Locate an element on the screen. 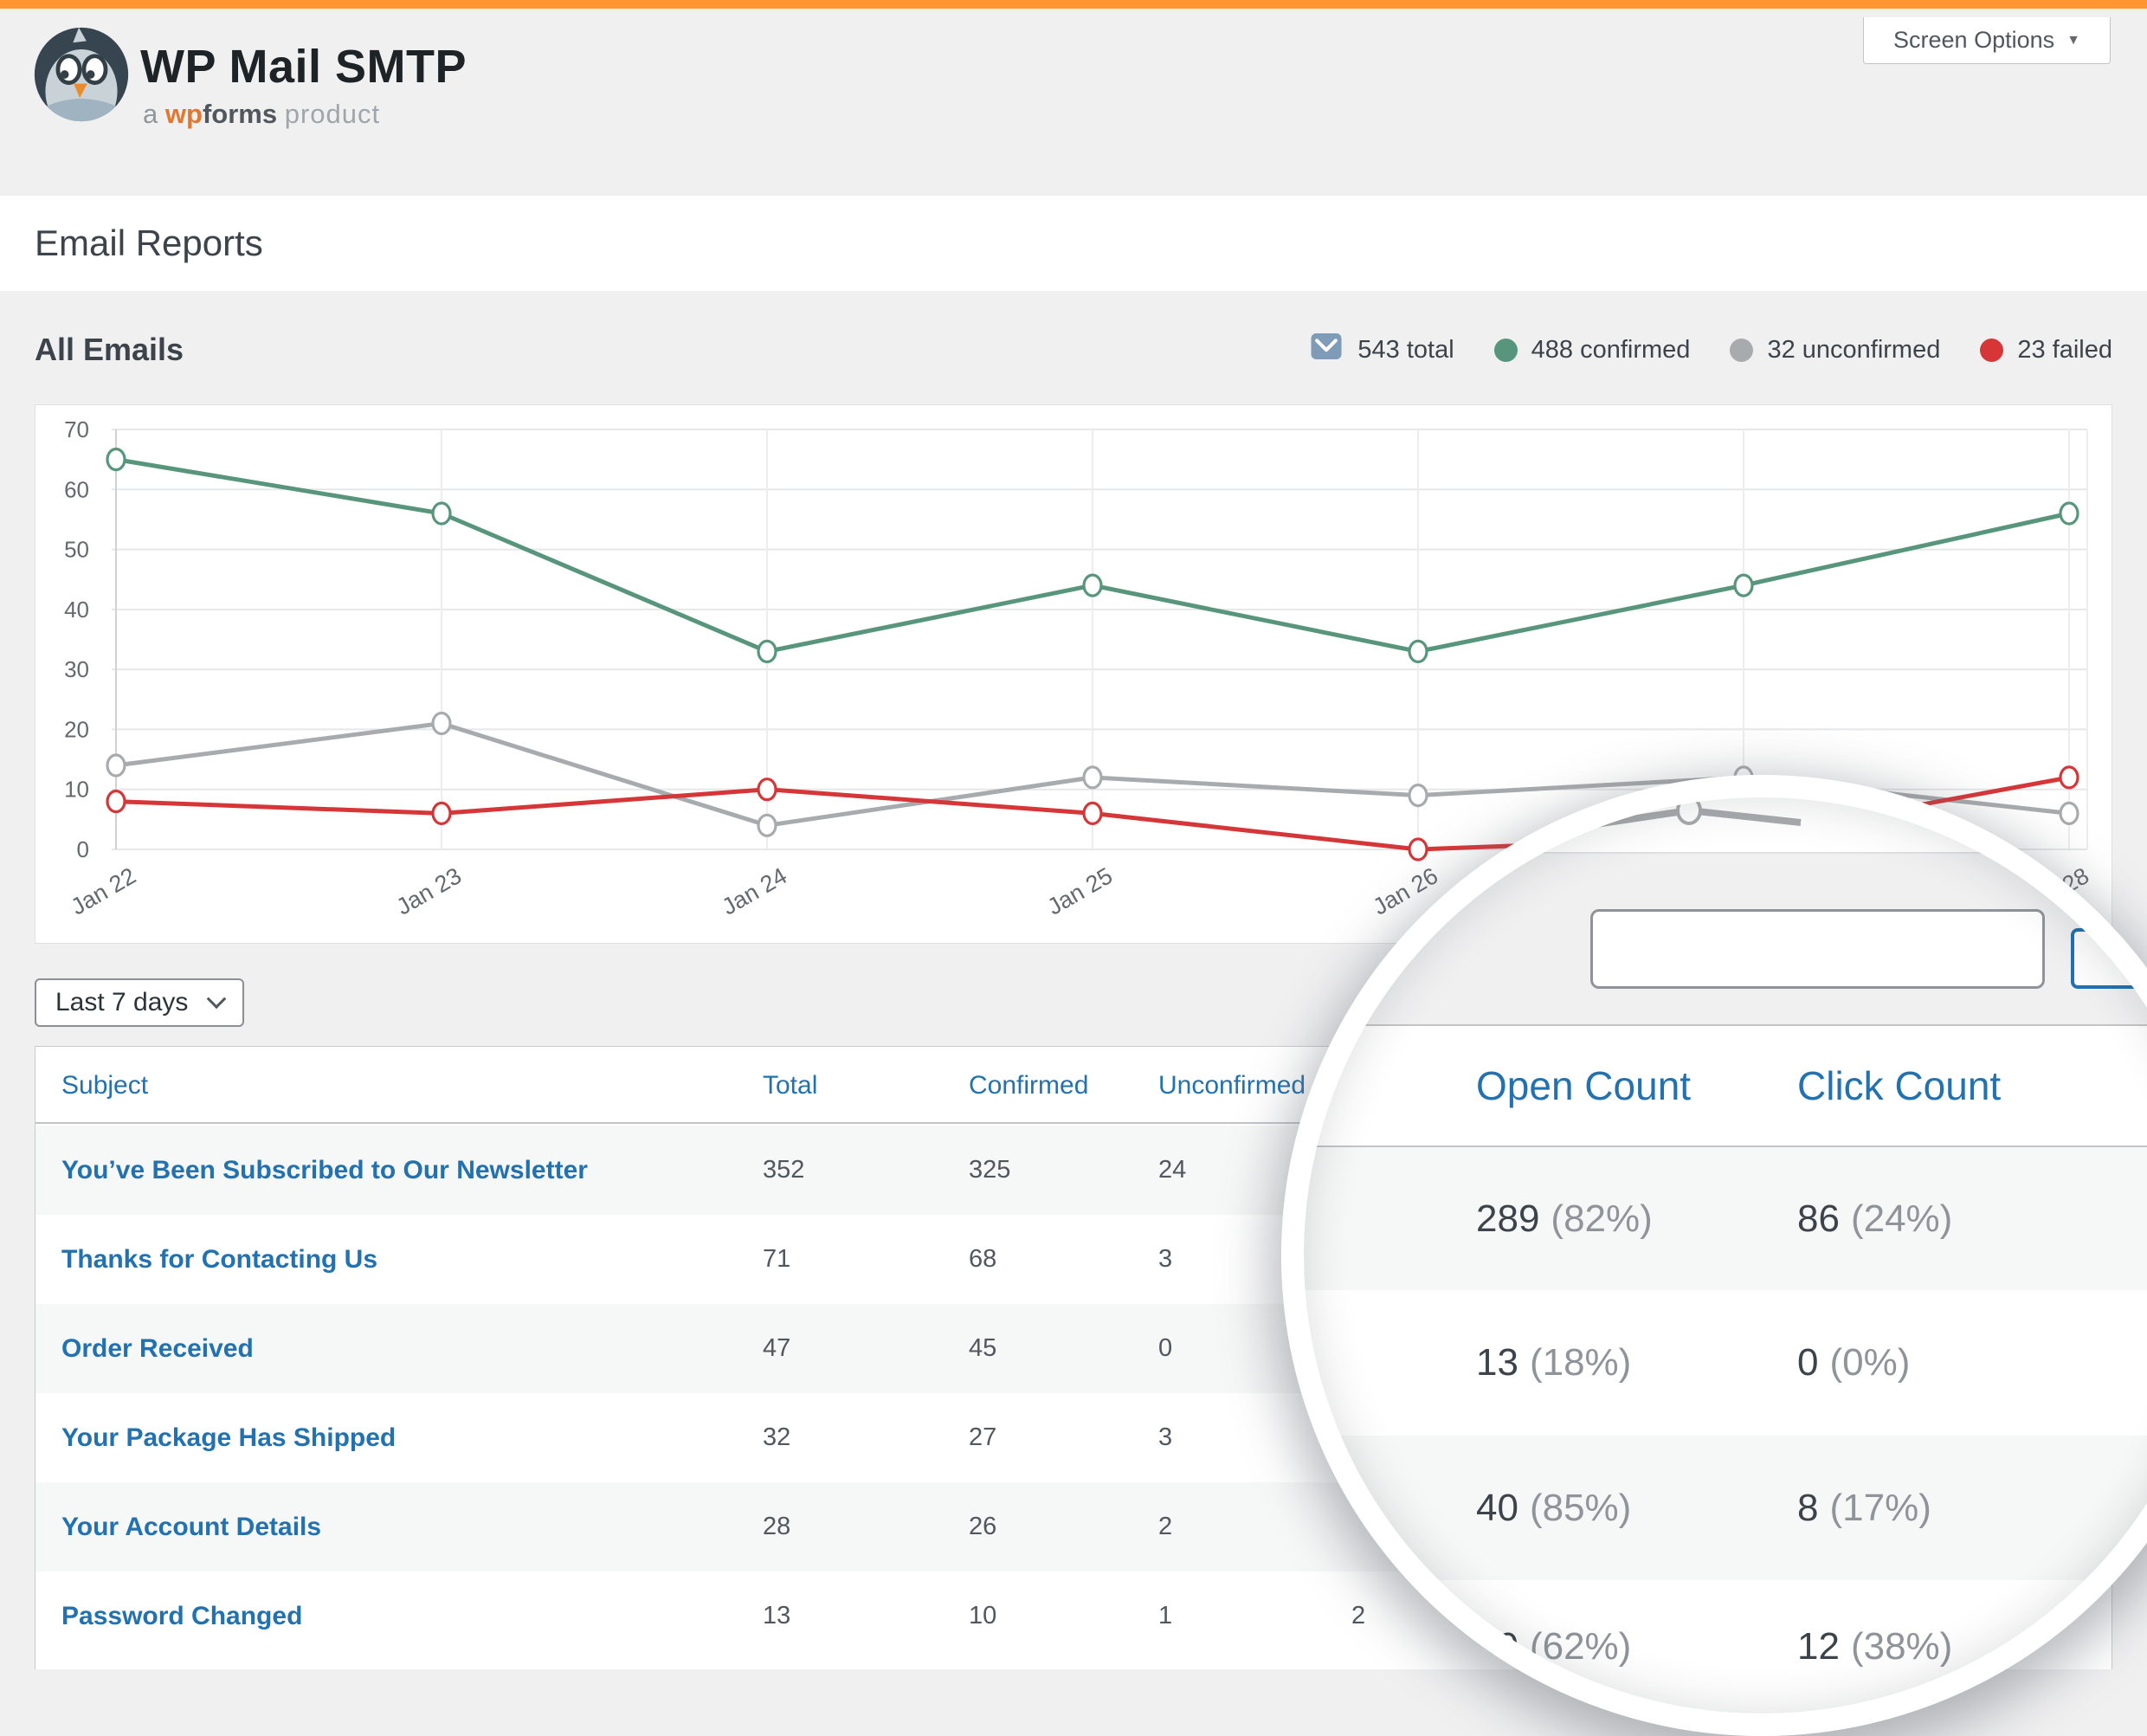 This screenshot has width=2147, height=1736. open-count-percent: (85%) is located at coordinates (1580, 1507).